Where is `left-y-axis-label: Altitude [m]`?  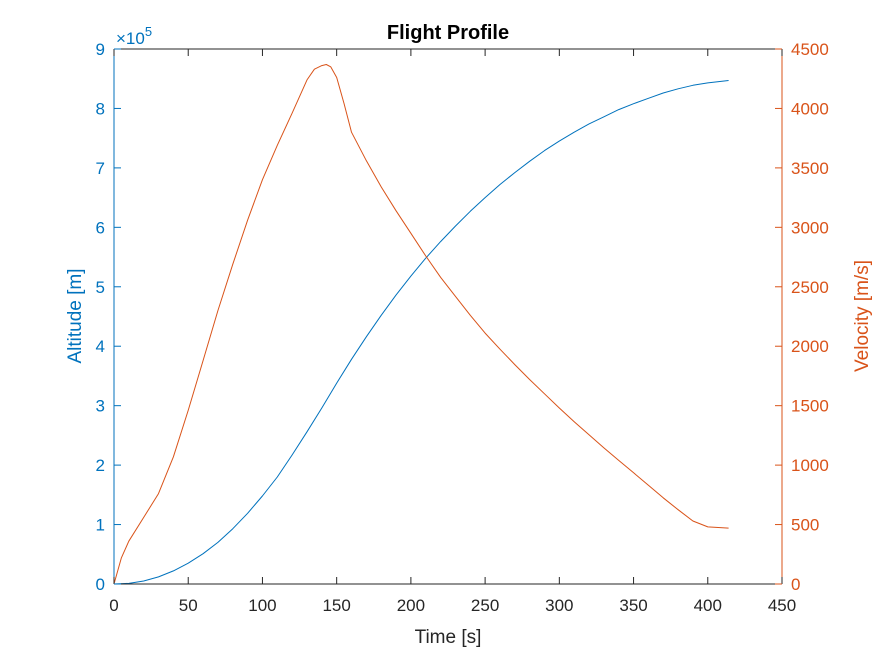
left-y-axis-label: Altitude [m] is located at coordinates (75, 315).